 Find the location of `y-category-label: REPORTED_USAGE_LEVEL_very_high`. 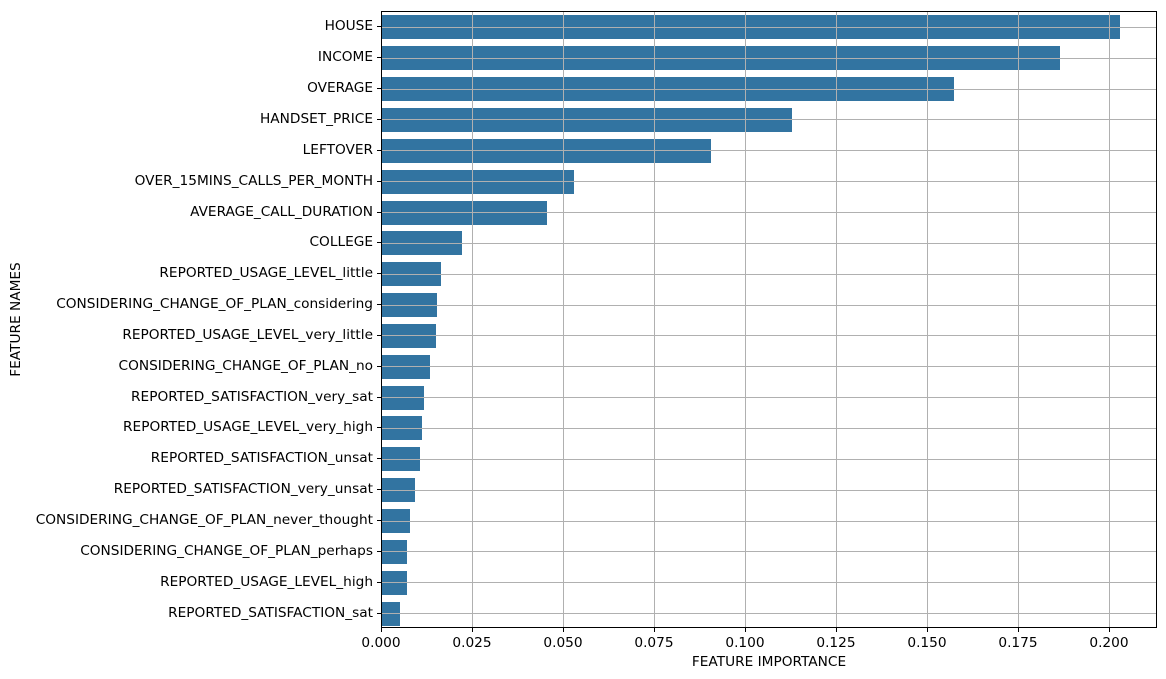

y-category-label: REPORTED_USAGE_LEVEL_very_high is located at coordinates (248, 427).